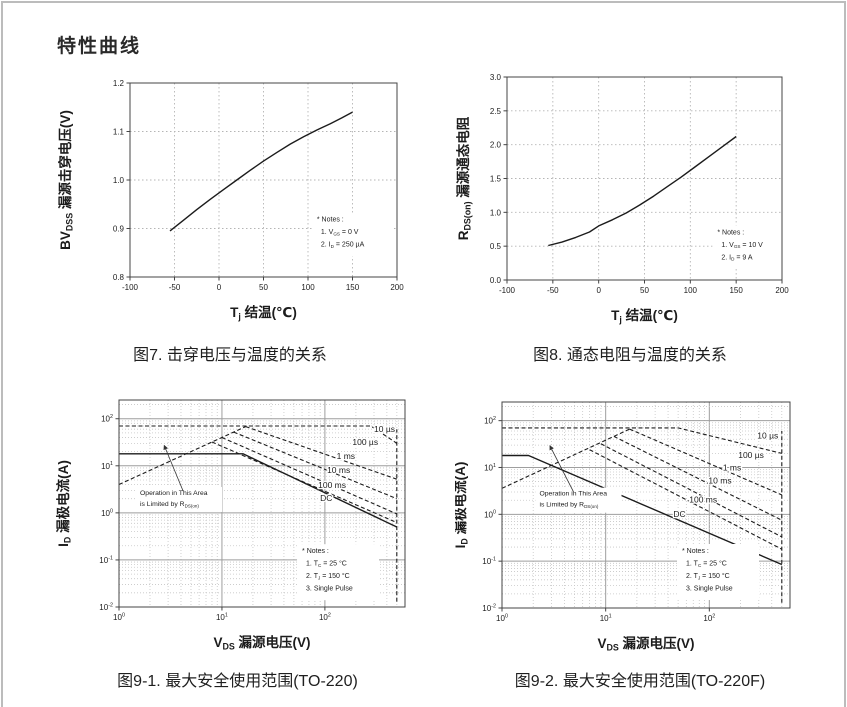  Describe the element at coordinates (237, 681) in the screenshot. I see `figure9-1-caption: 图9-1. 最大安全使用范围(TO-220)` at that location.